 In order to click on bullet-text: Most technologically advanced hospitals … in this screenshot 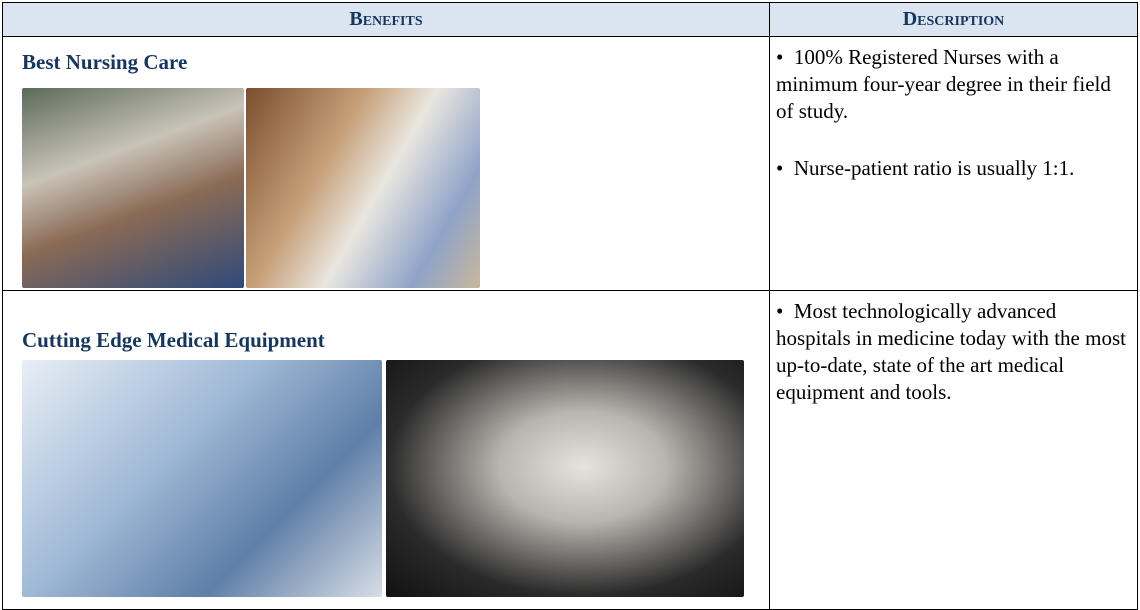, I will do `click(951, 351)`.